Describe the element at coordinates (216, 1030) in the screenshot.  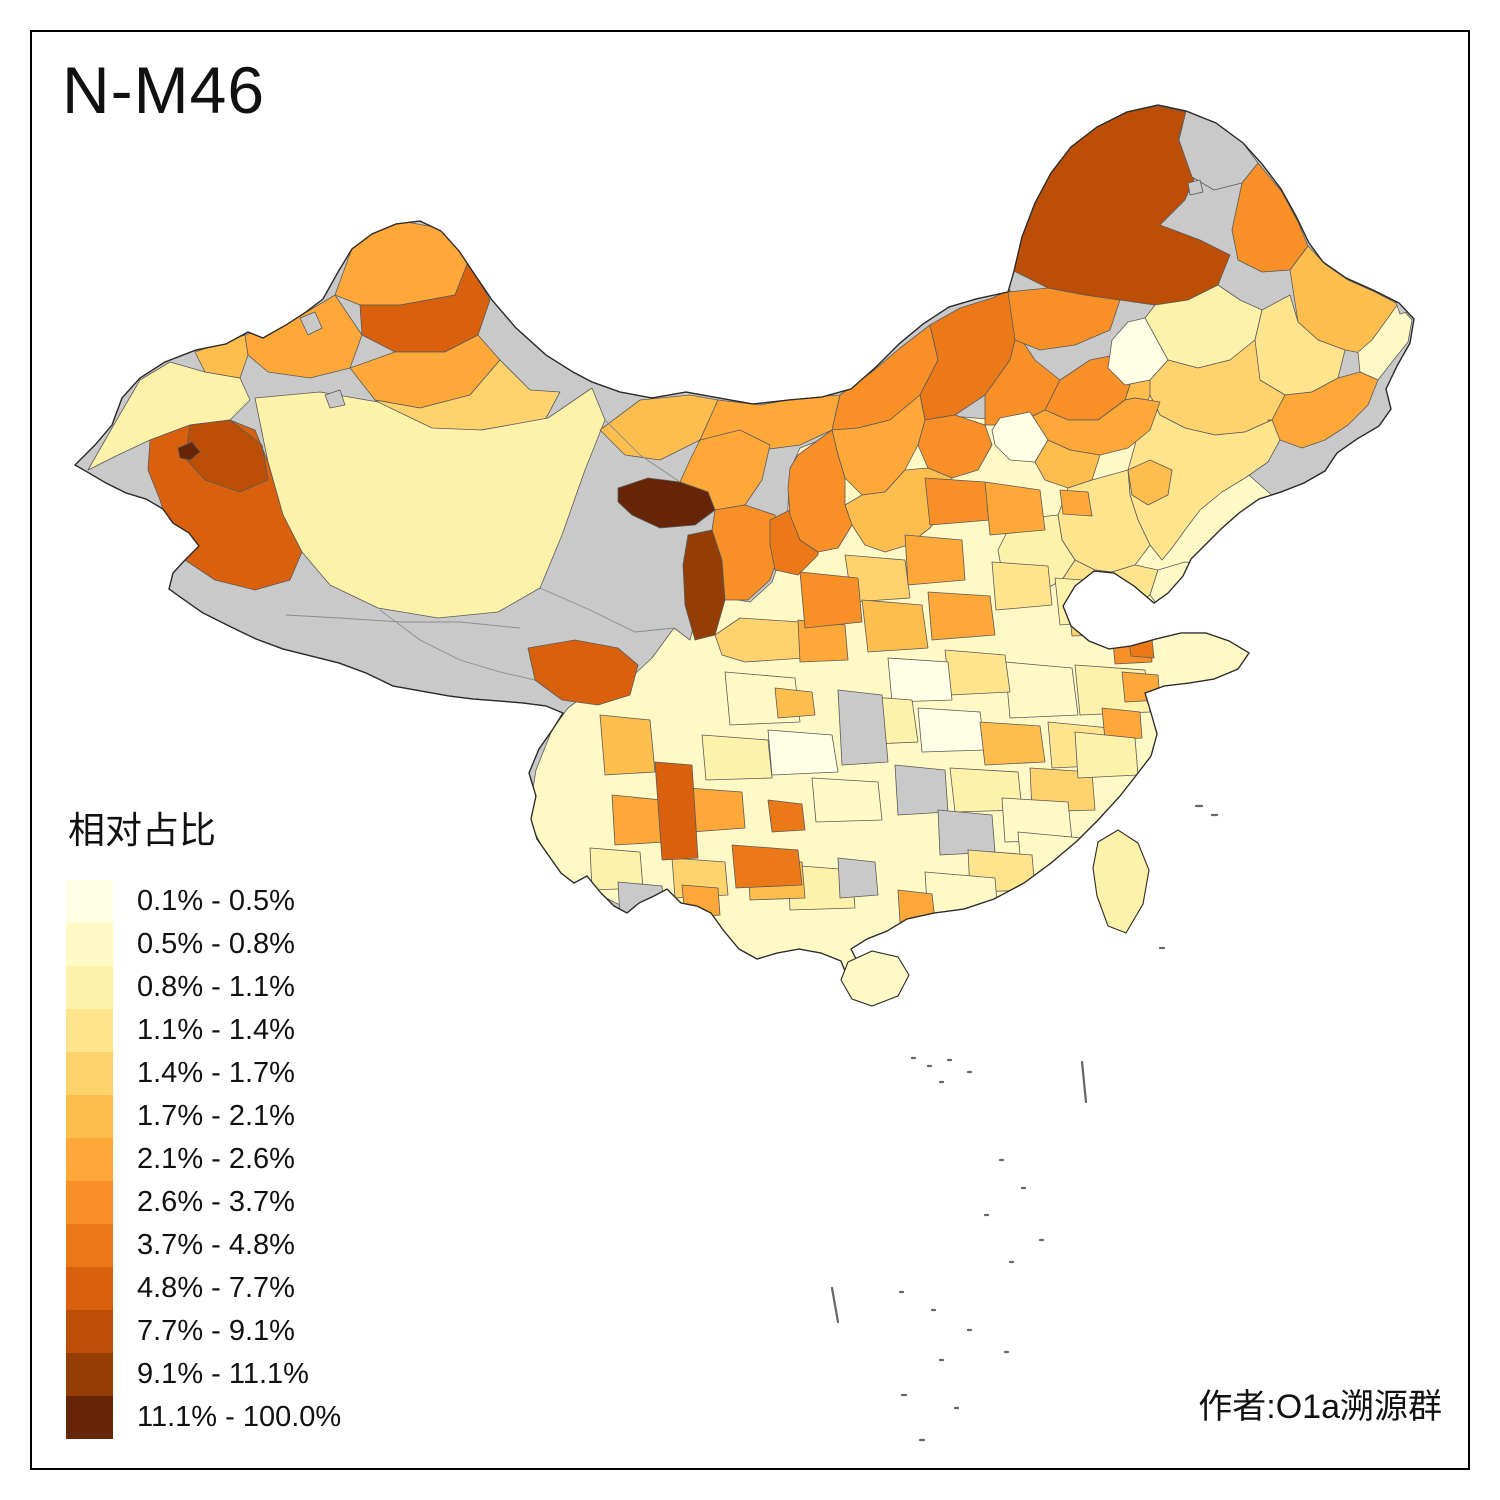
I see `legend-label: 1.1% - 1.4%` at that location.